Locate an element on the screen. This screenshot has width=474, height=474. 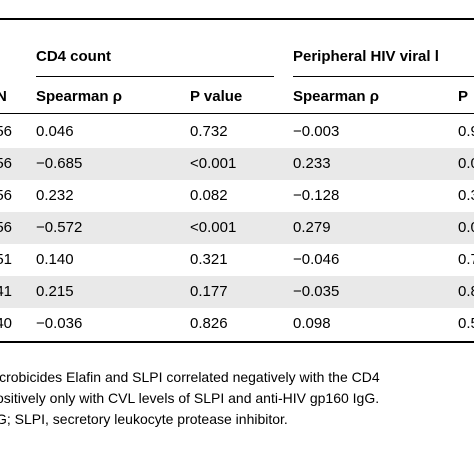
table-row: 56 −0.572 <0.001 0.279 0.0 is located at coordinates (237, 228).